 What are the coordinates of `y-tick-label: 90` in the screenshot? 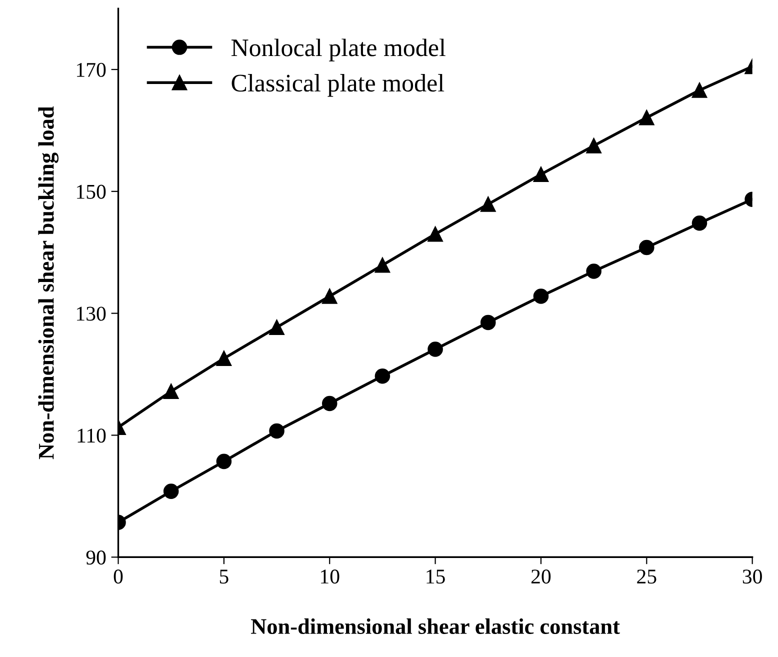 It's located at (96, 557).